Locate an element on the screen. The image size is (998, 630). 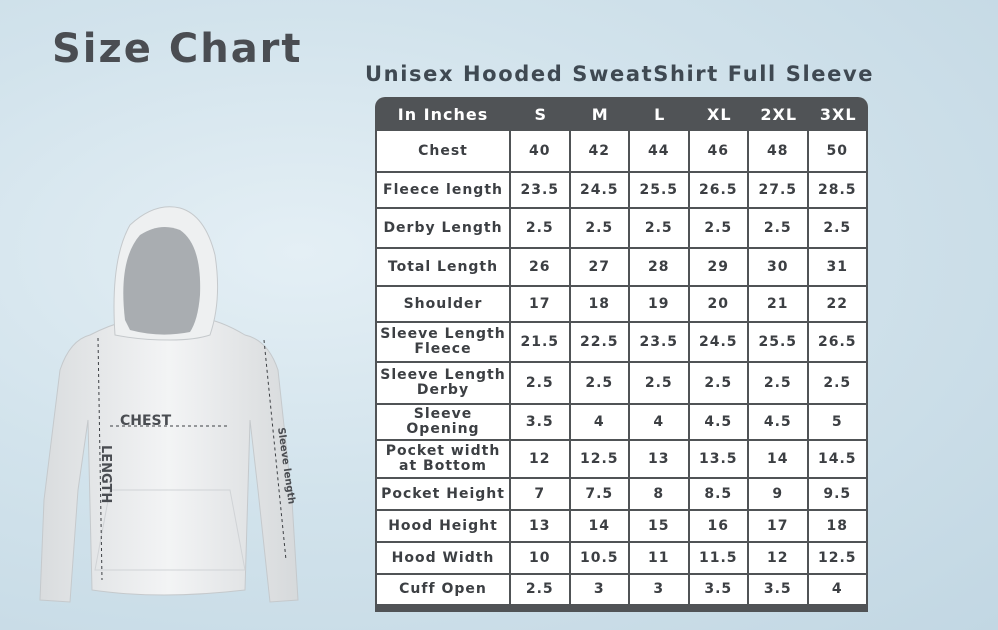
measurement-value: 21.5 is located at coordinates (541, 342).